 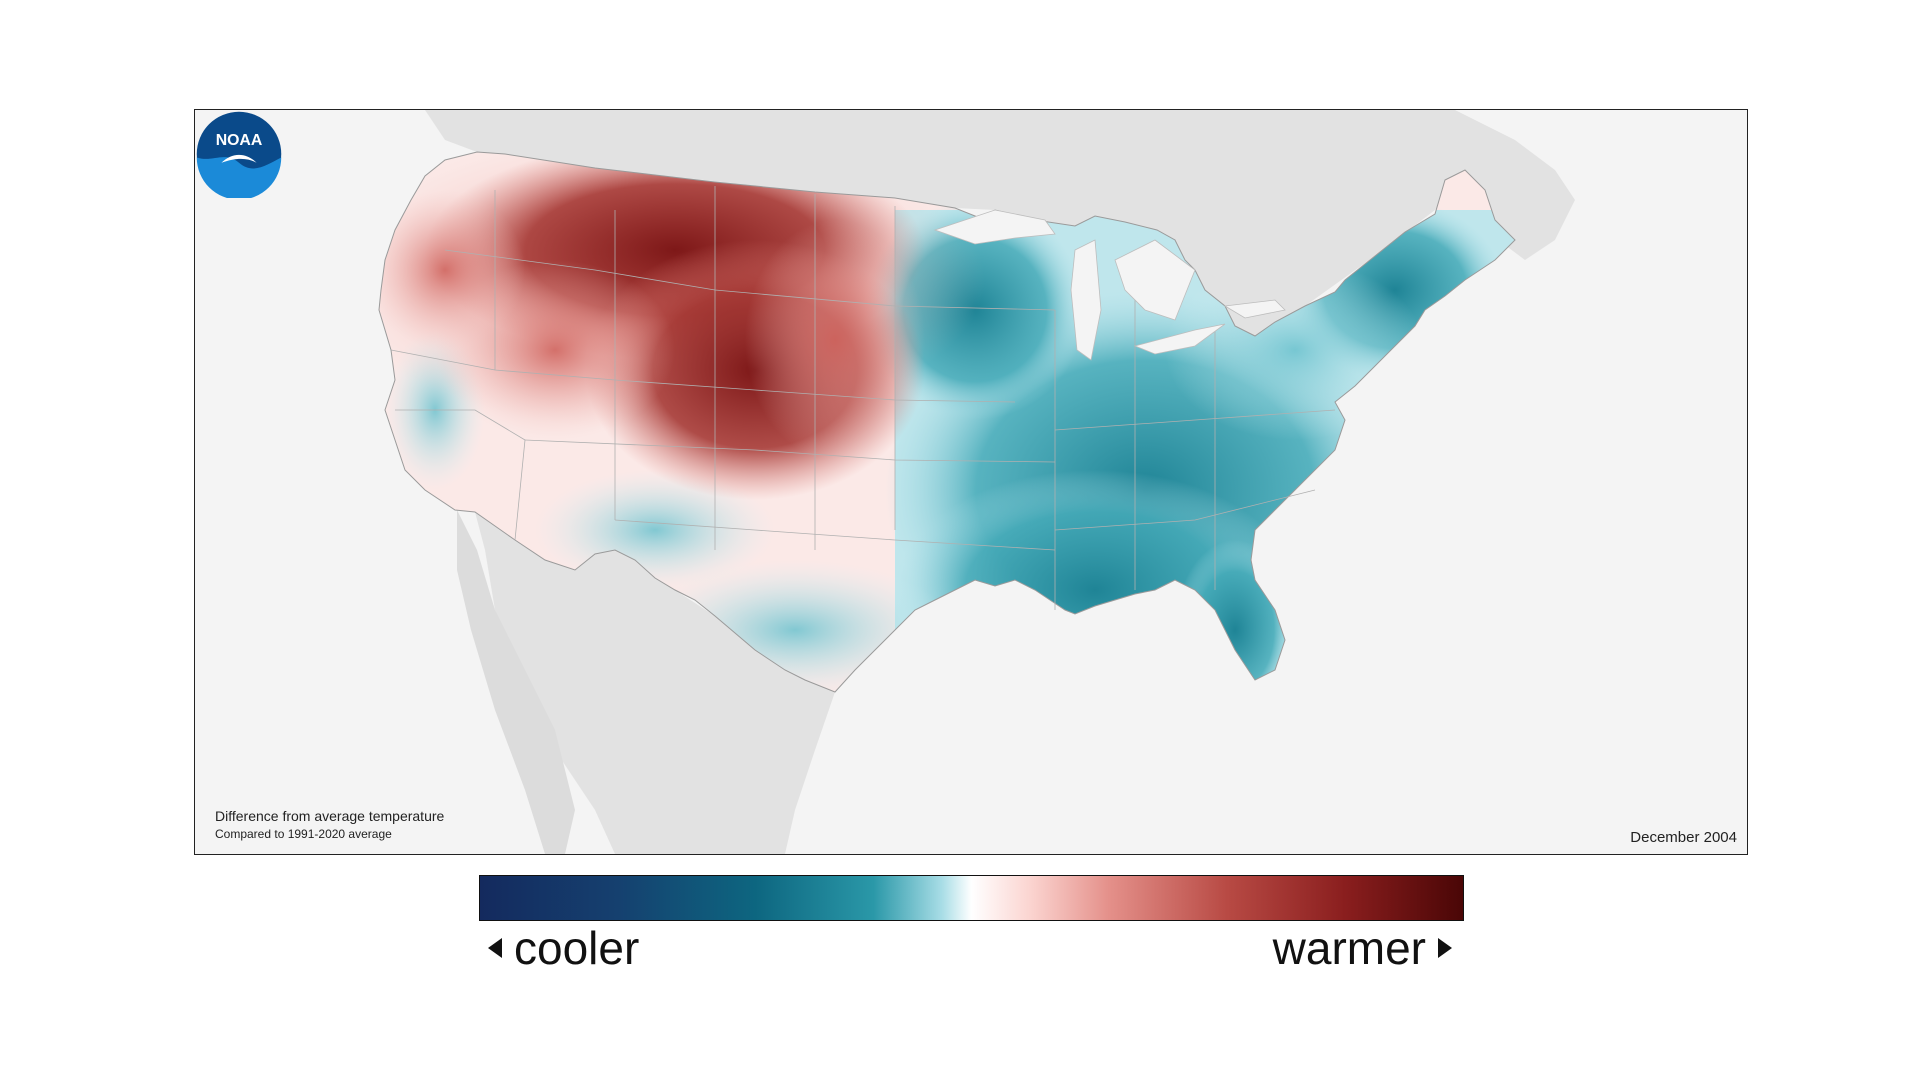 I want to click on date-label: December 2004, so click(x=1683, y=837).